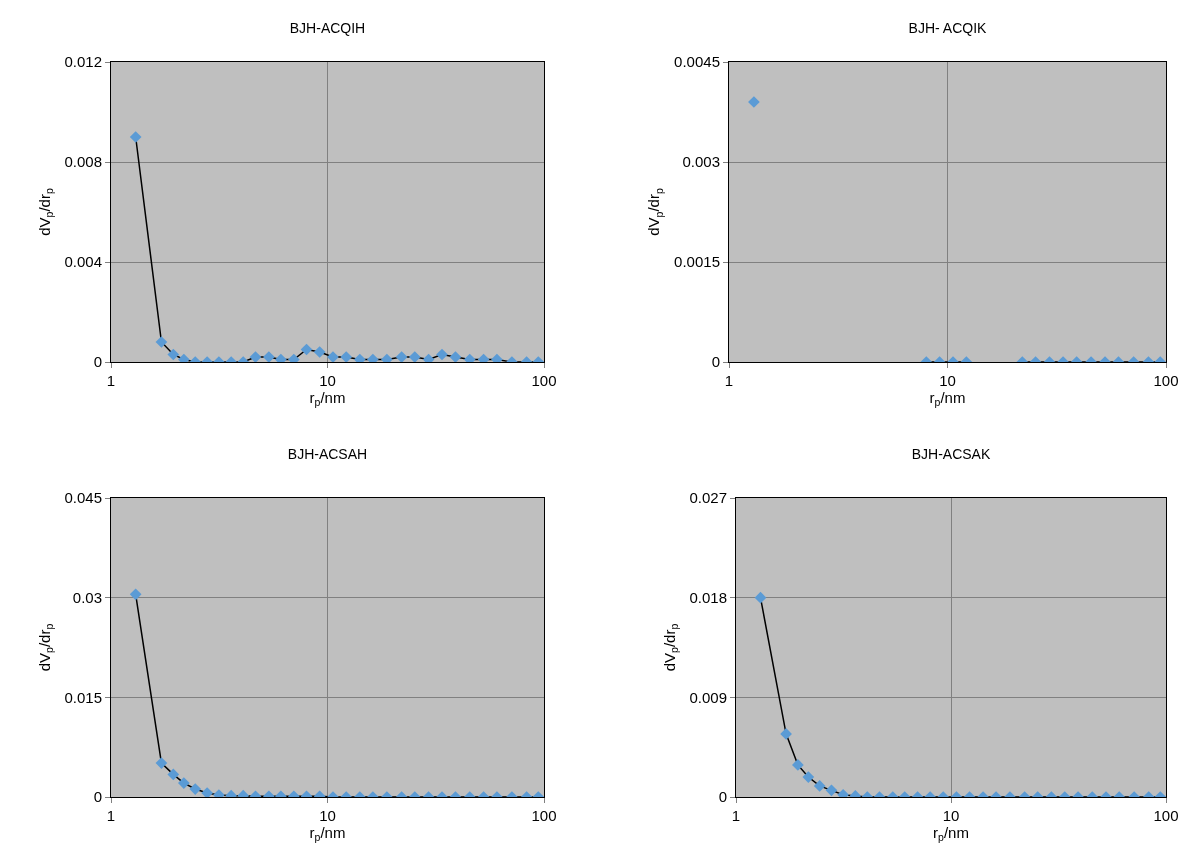 Image resolution: width=1190 pixels, height=852 pixels. What do you see at coordinates (948, 27) in the screenshot?
I see `chart-title: BJH- ACQIK` at bounding box center [948, 27].